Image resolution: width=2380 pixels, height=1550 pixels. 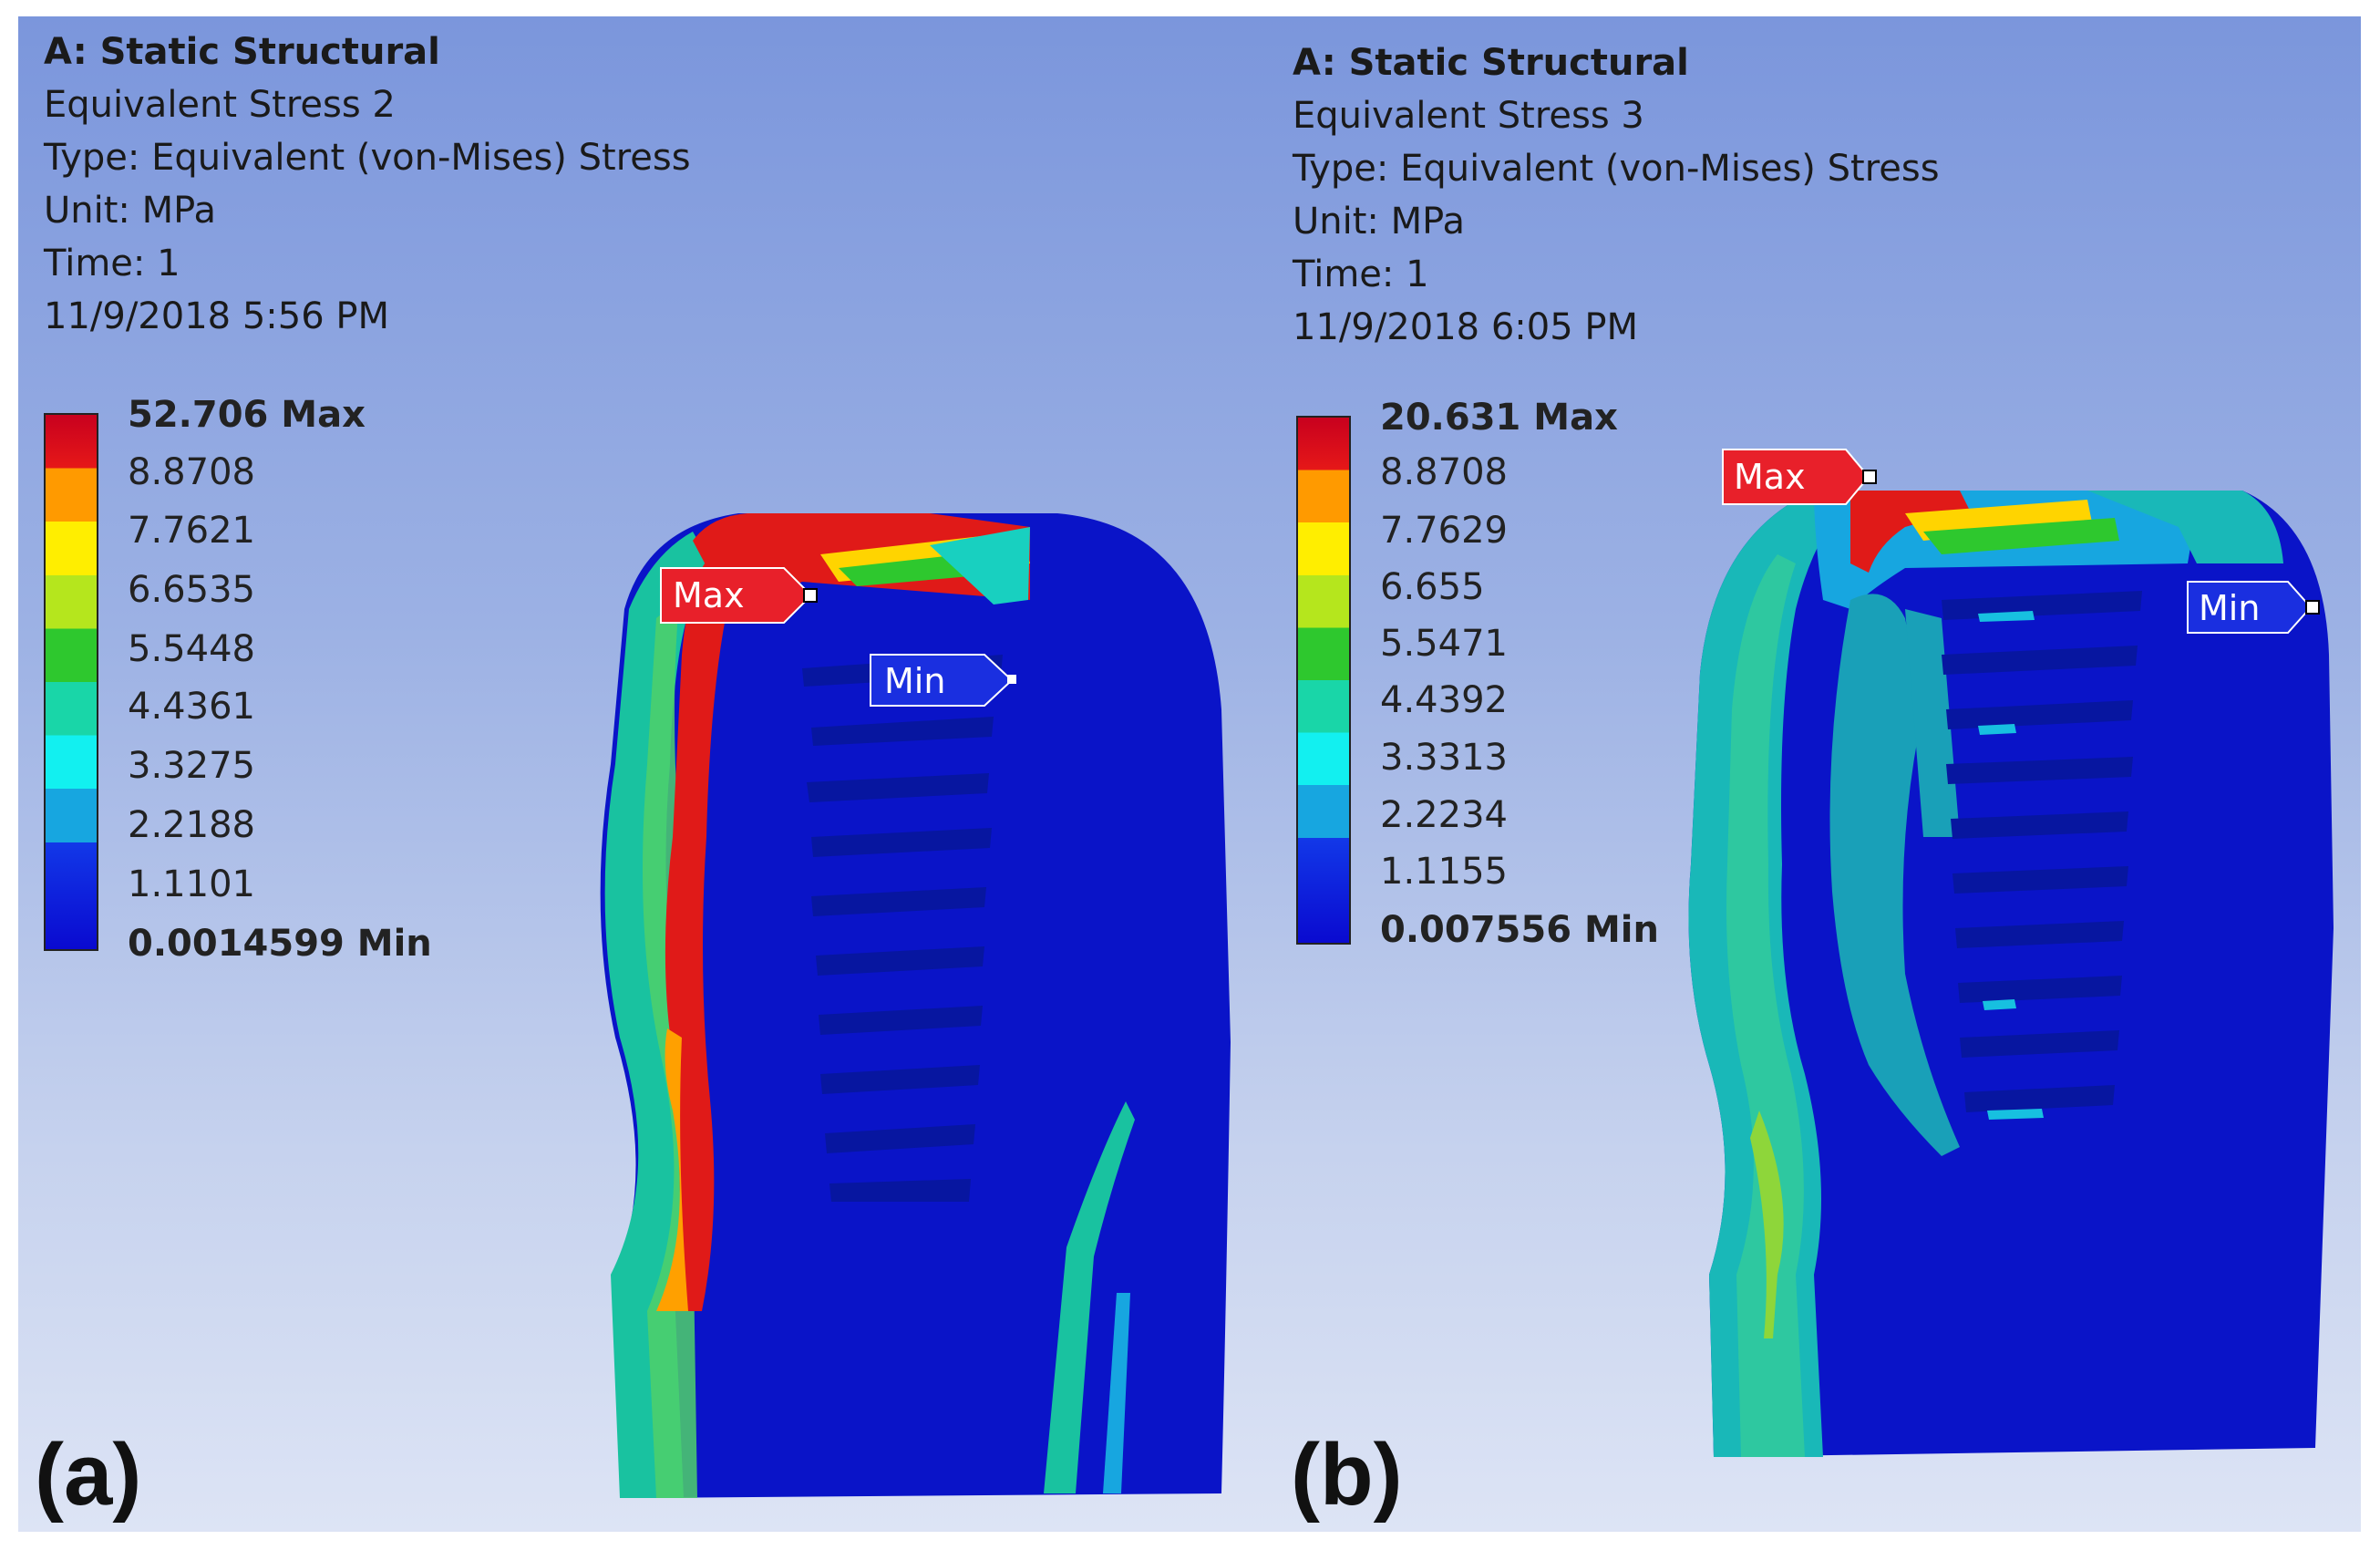 I want to click on legend-label: 4.4392, so click(x=1444, y=700).